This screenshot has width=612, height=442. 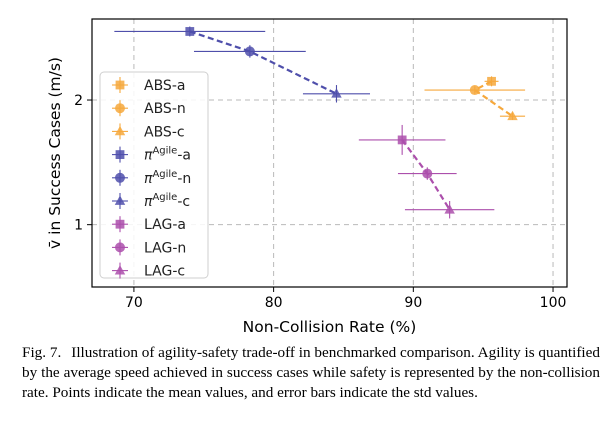 I want to click on legend-label: ABS-a, so click(x=164, y=86).